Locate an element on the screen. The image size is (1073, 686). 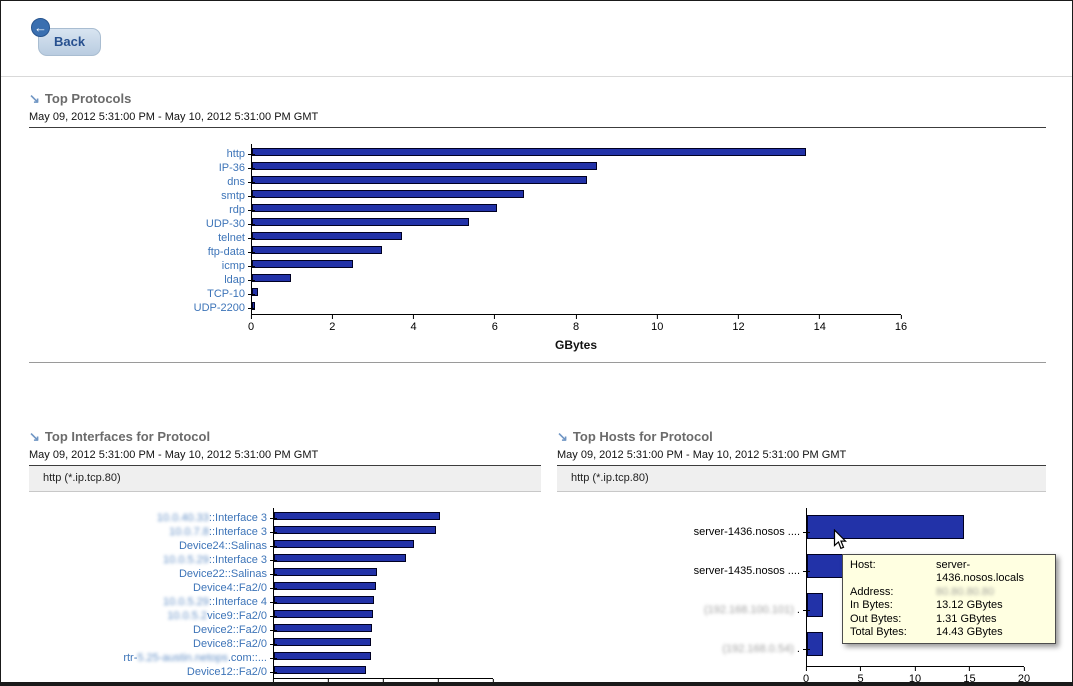
bar-row: ldap is located at coordinates (562, 280).